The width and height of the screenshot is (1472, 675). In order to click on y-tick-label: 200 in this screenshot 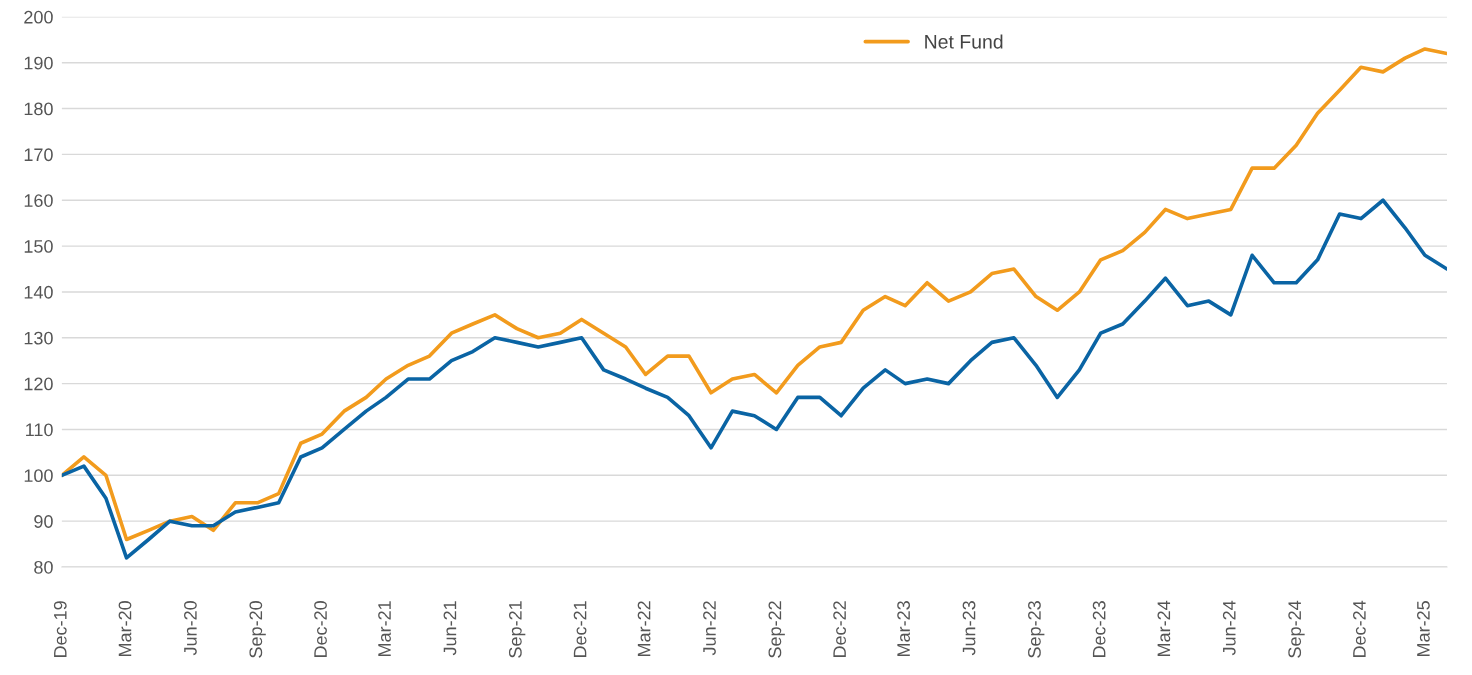, I will do `click(38, 17)`.